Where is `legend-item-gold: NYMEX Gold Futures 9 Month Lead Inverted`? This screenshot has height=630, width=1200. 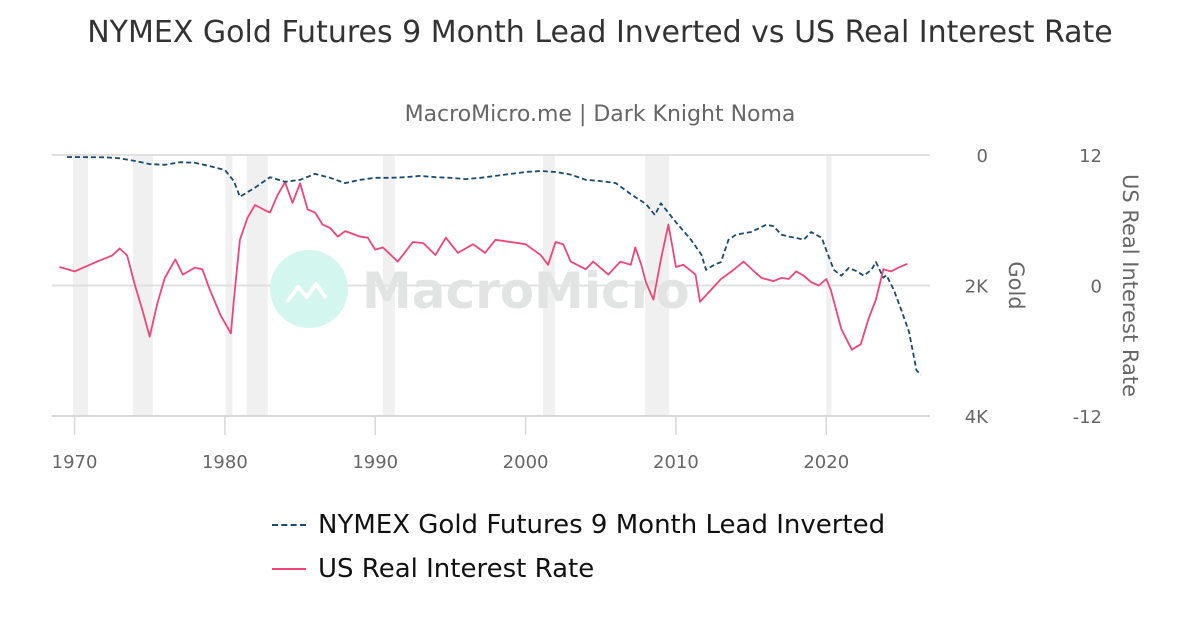 legend-item-gold: NYMEX Gold Futures 9 Month Lead Inverted is located at coordinates (578, 525).